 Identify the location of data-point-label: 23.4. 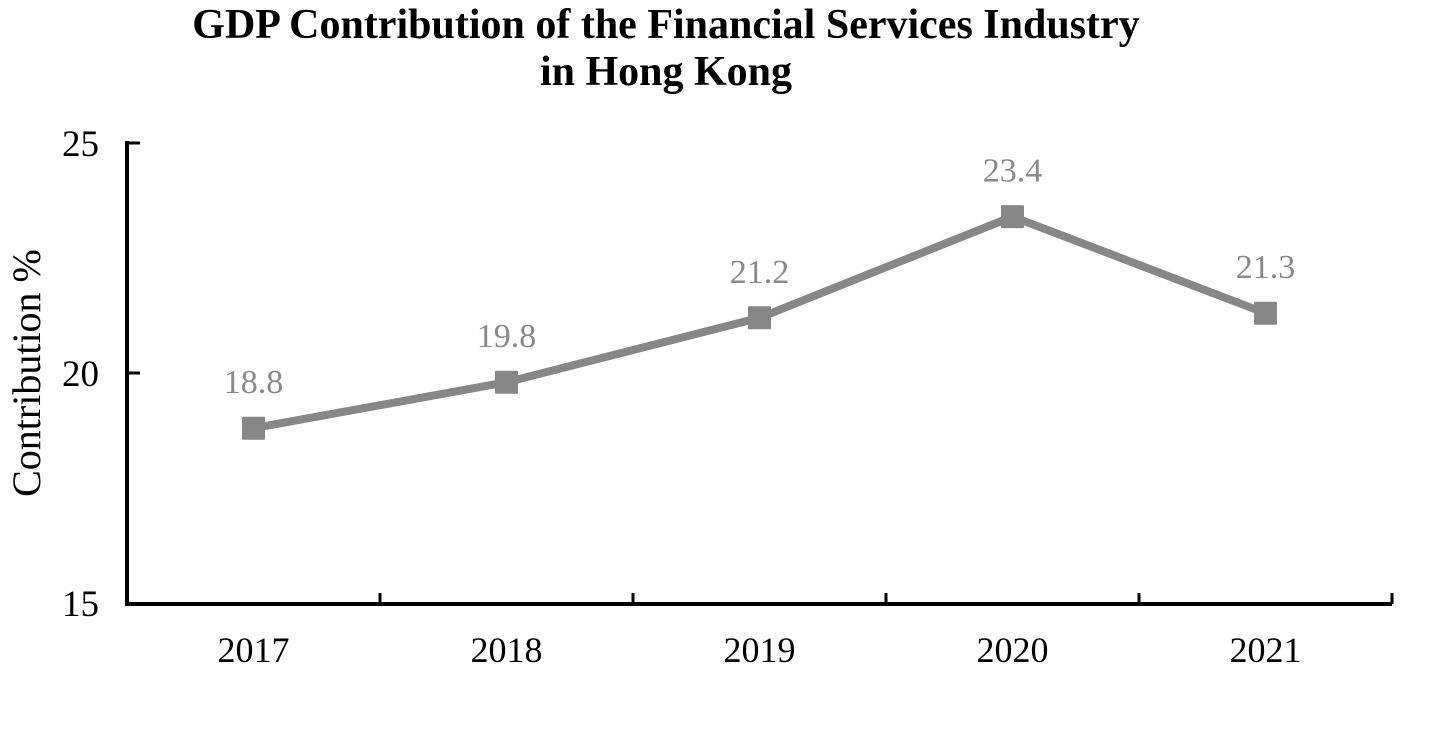
(1013, 171).